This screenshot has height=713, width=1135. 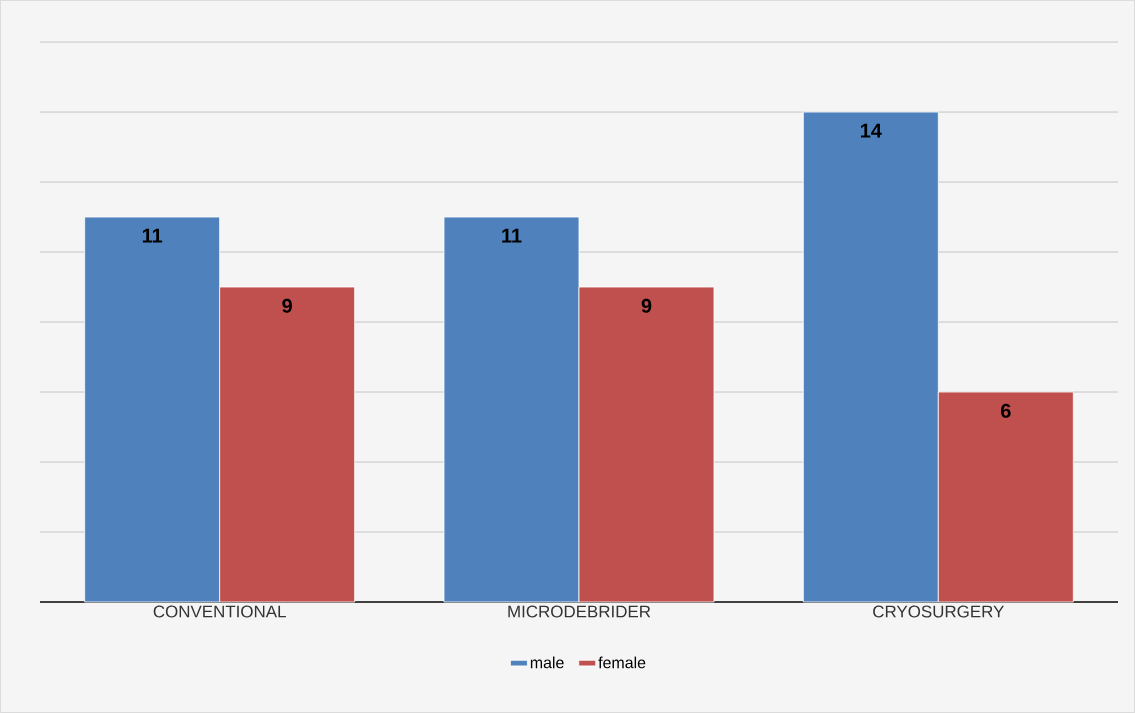 What do you see at coordinates (579, 611) in the screenshot?
I see `x-tick-label: MICRODEBRIDER` at bounding box center [579, 611].